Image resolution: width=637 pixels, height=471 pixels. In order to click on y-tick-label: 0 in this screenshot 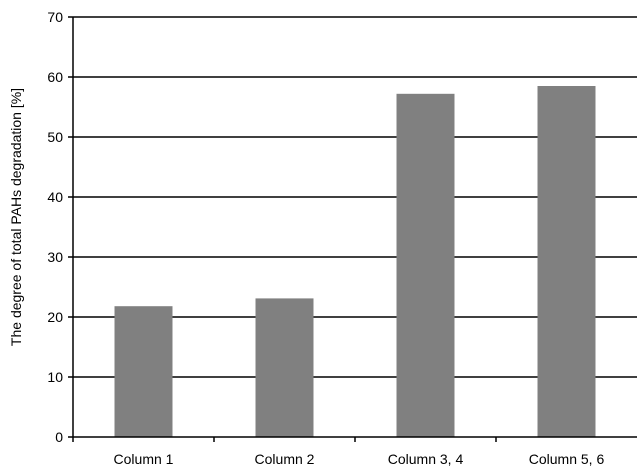, I will do `click(59, 437)`.